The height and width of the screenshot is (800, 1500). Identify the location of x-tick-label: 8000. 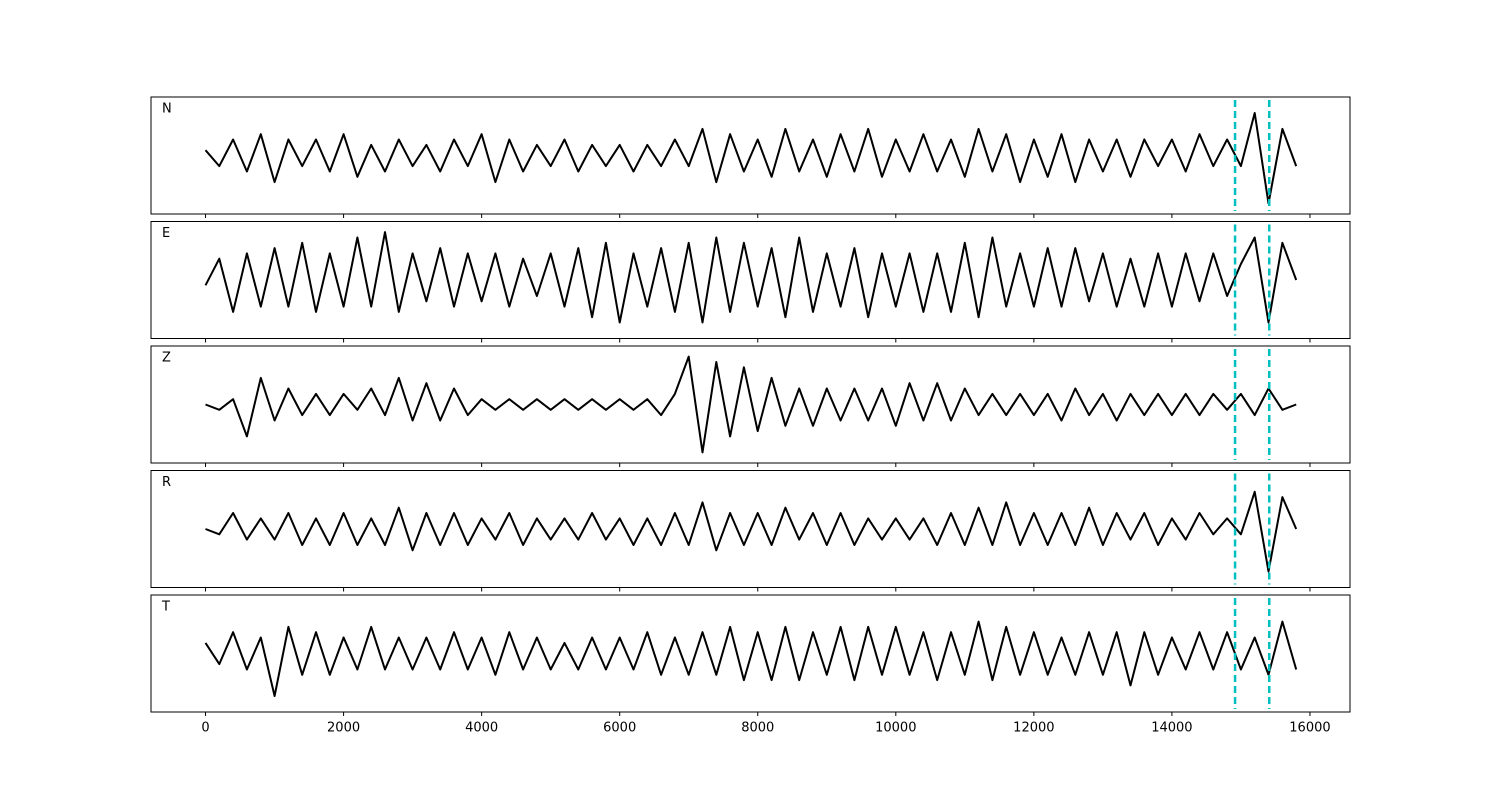
(757, 728).